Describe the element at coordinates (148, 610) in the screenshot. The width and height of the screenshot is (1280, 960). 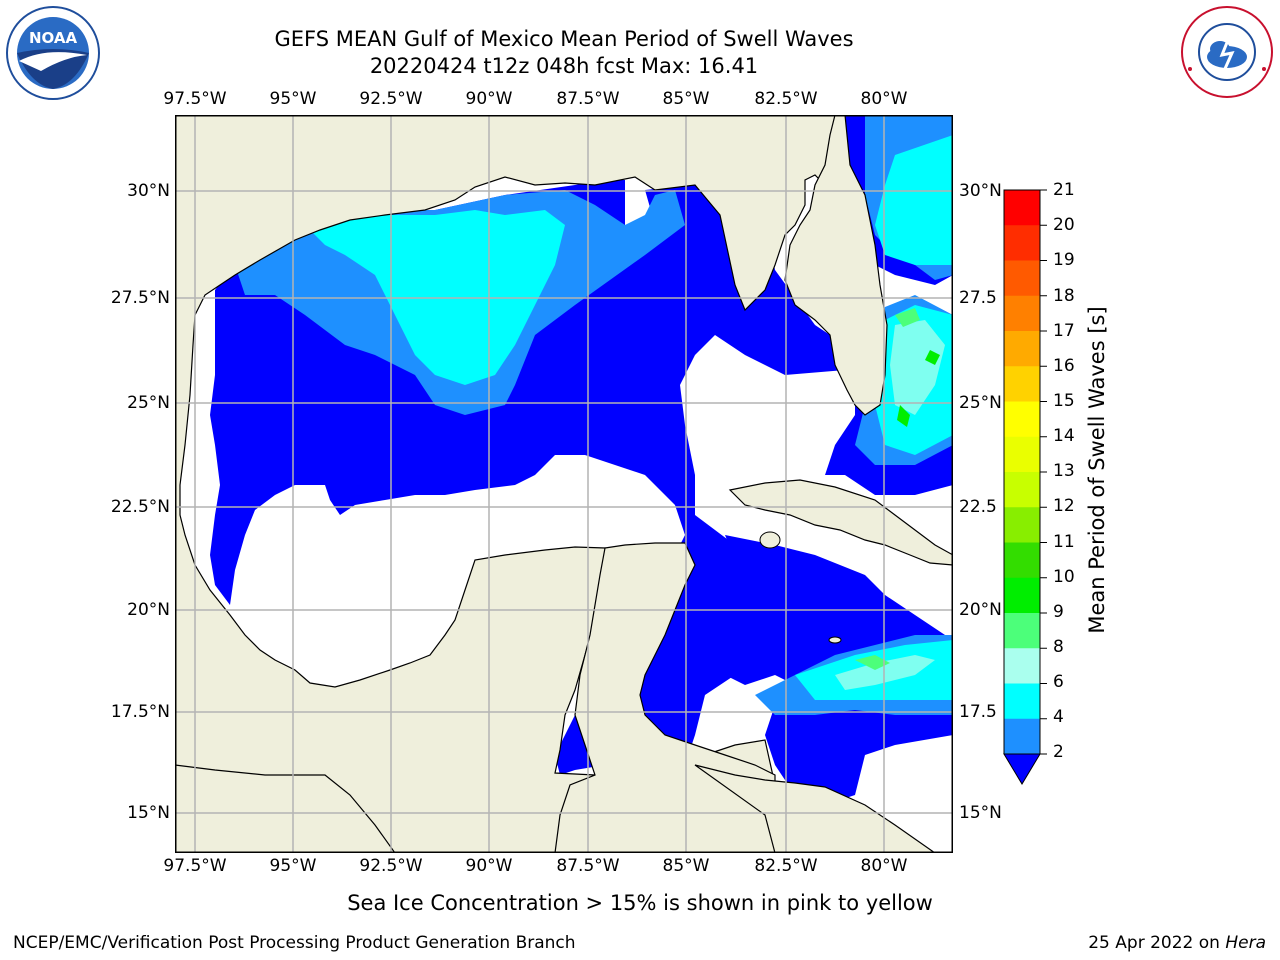
I see `lat-label-left: 20°N` at that location.